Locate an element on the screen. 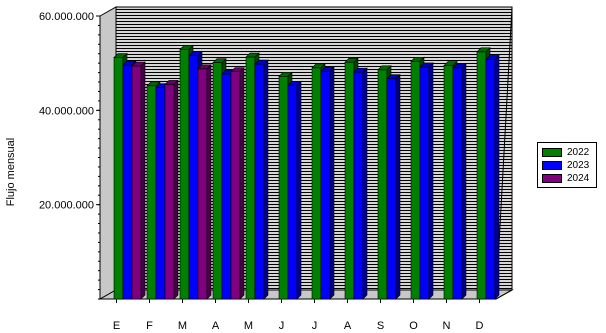 The height and width of the screenshot is (333, 606). y-tick-label: 60.000.000 is located at coordinates (66, 17).